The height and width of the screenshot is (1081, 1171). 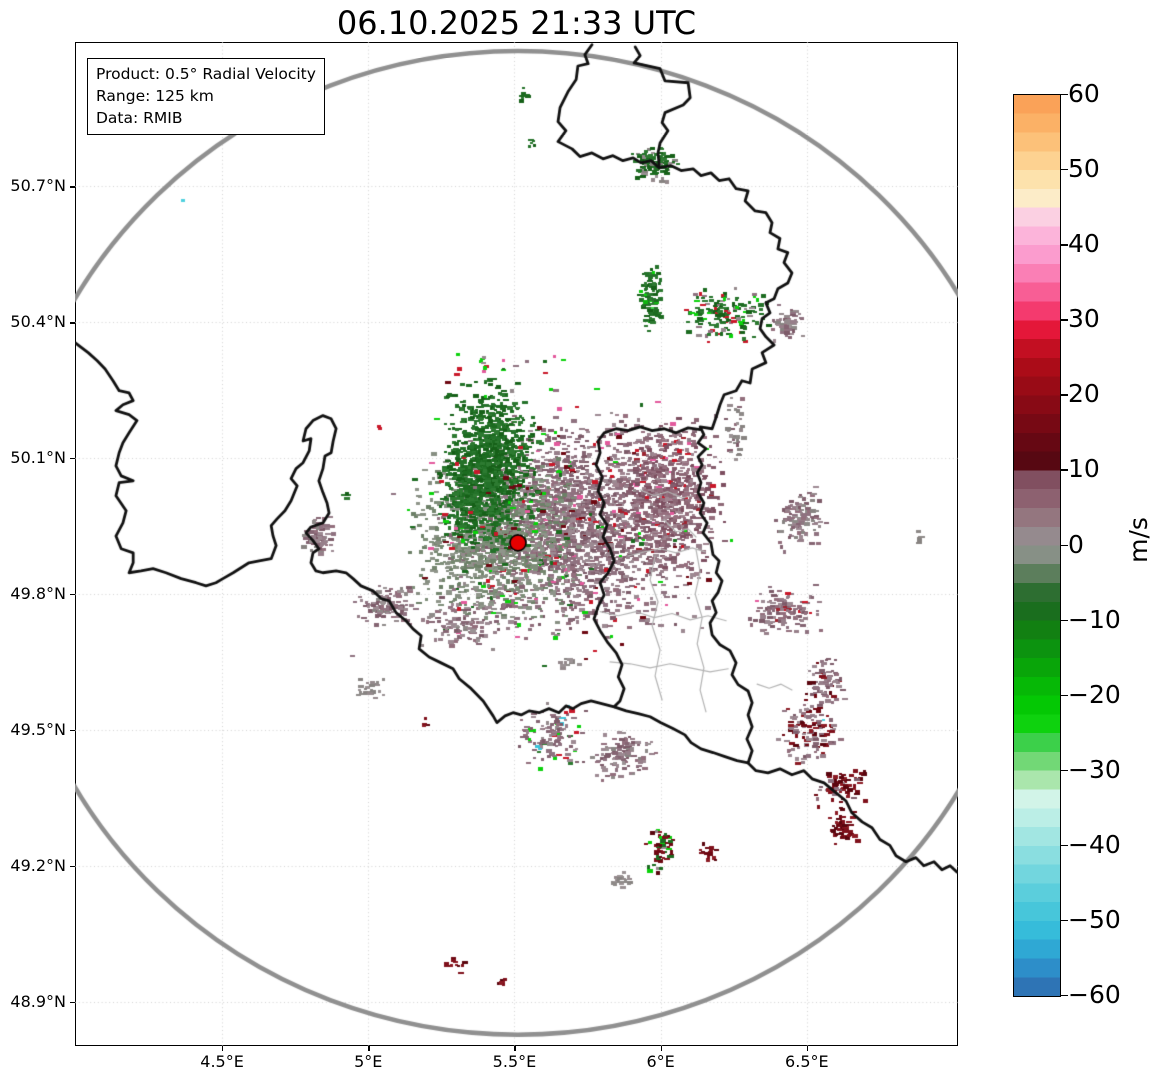 I want to click on info-range: Range: 125 km, so click(x=155, y=96).